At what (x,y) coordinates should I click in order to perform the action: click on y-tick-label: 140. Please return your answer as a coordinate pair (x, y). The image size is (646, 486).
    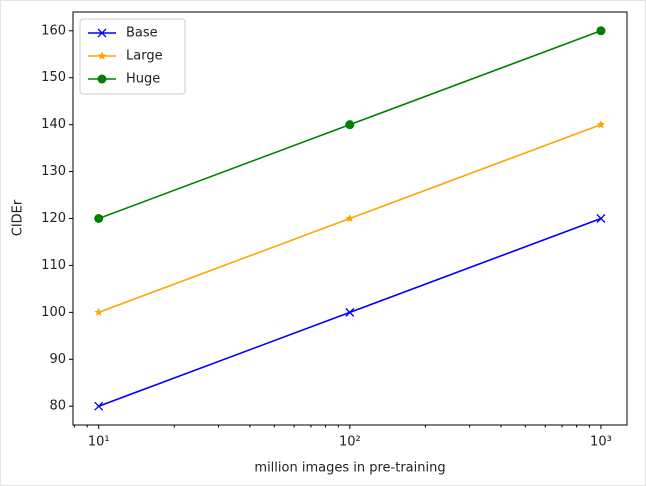
    Looking at the image, I should click on (53, 124).